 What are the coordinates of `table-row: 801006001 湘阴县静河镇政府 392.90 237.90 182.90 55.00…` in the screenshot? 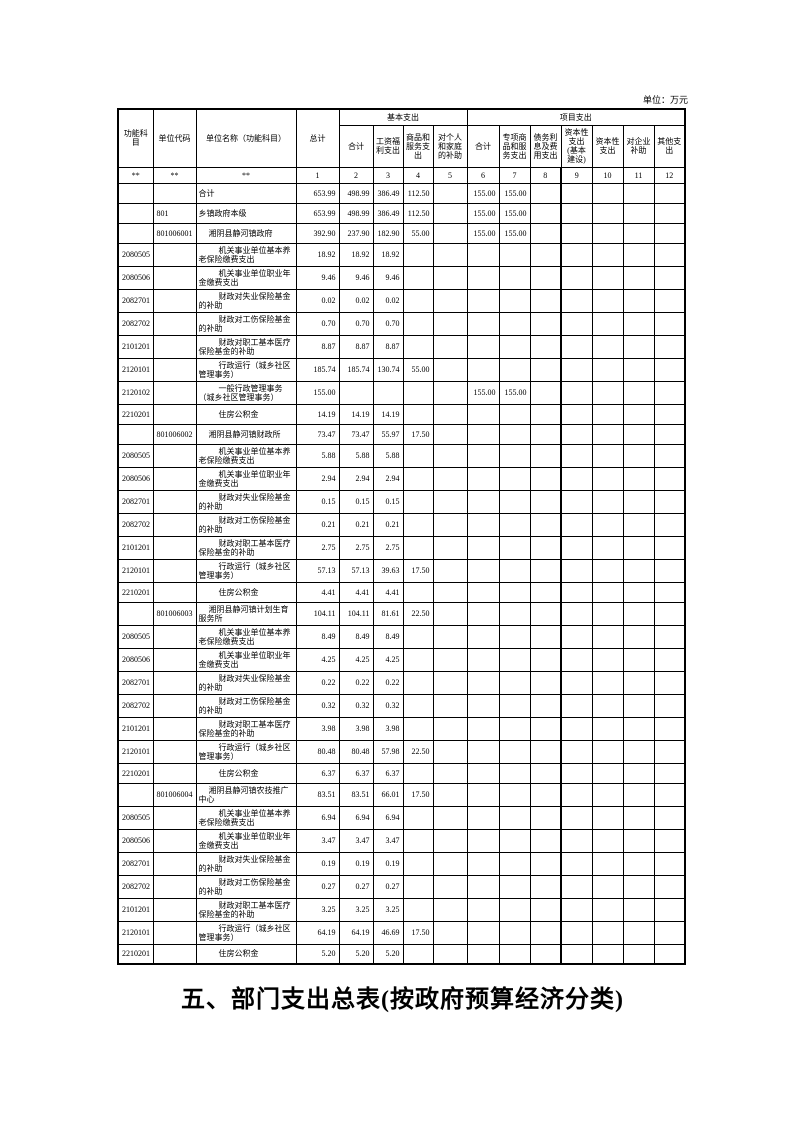 It's located at (401, 233).